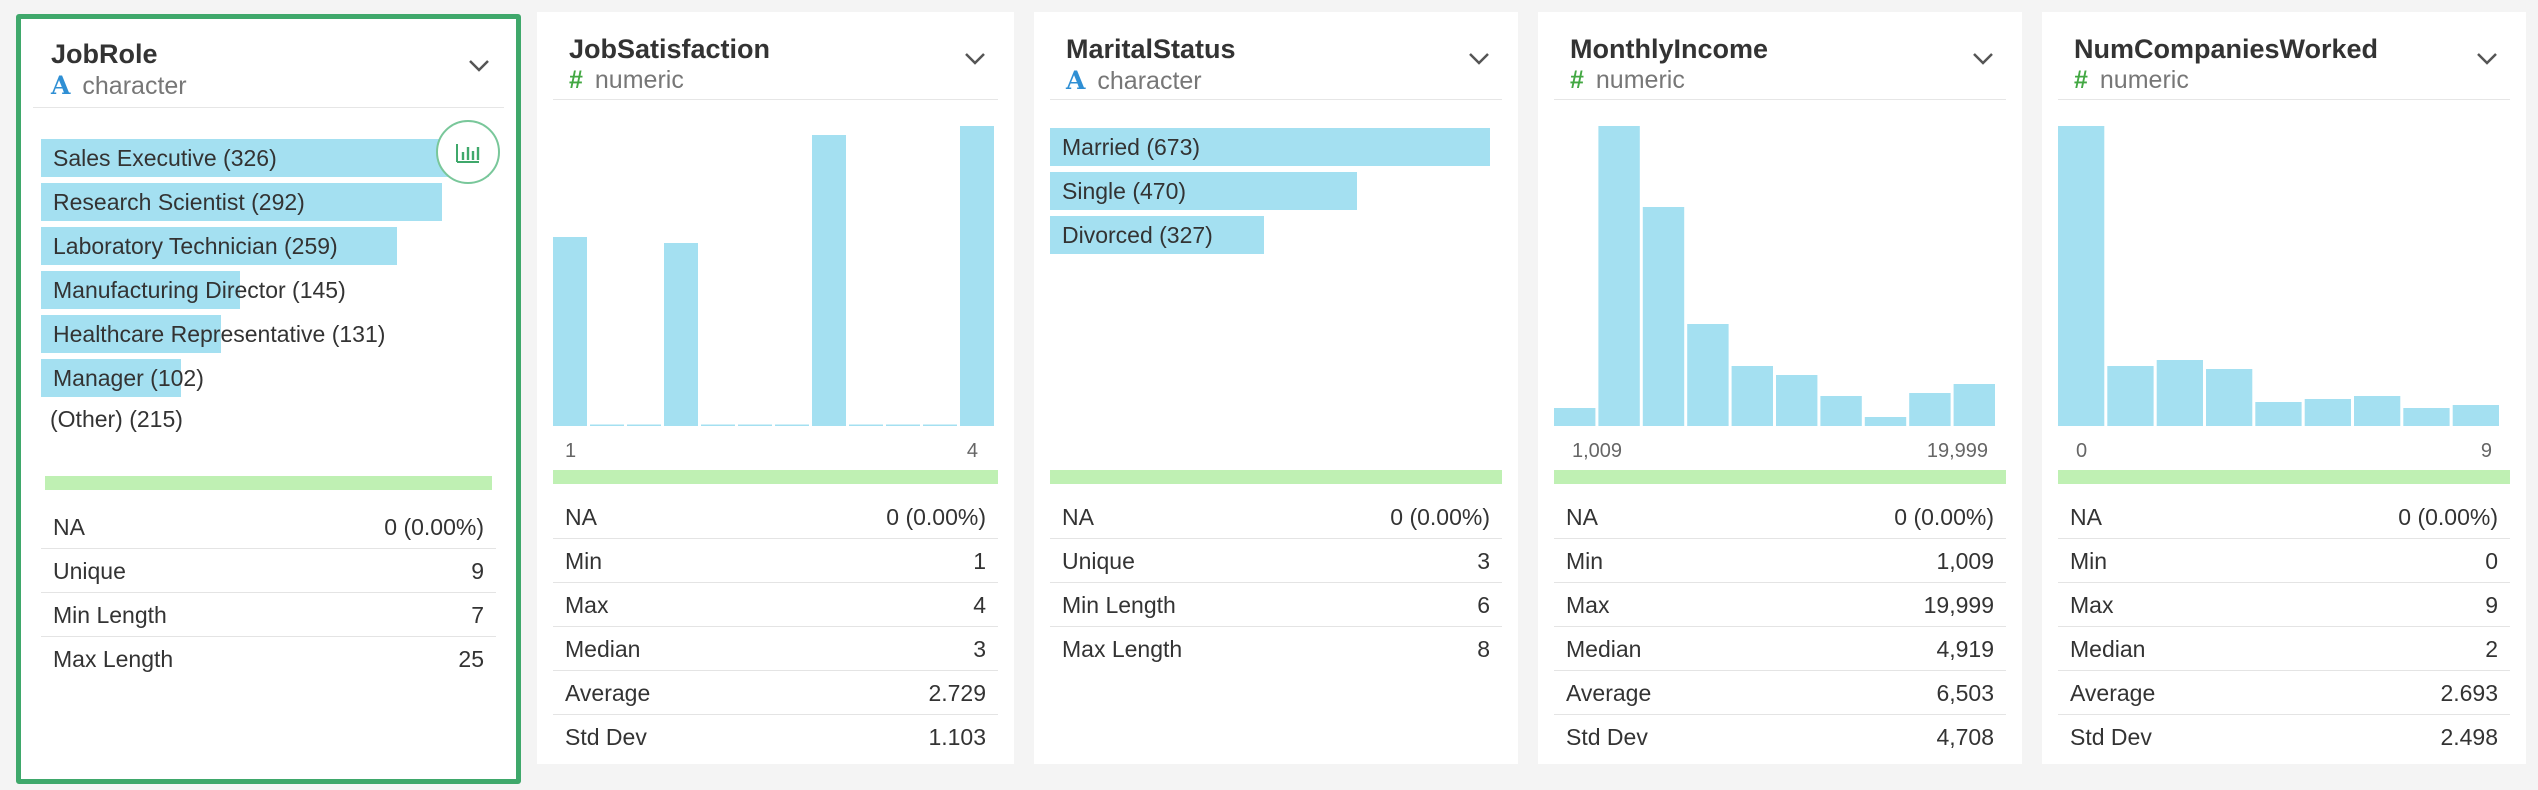 The width and height of the screenshot is (2538, 790). What do you see at coordinates (2284, 56) in the screenshot?
I see `card-header: NumCompaniesWorked # numeric` at bounding box center [2284, 56].